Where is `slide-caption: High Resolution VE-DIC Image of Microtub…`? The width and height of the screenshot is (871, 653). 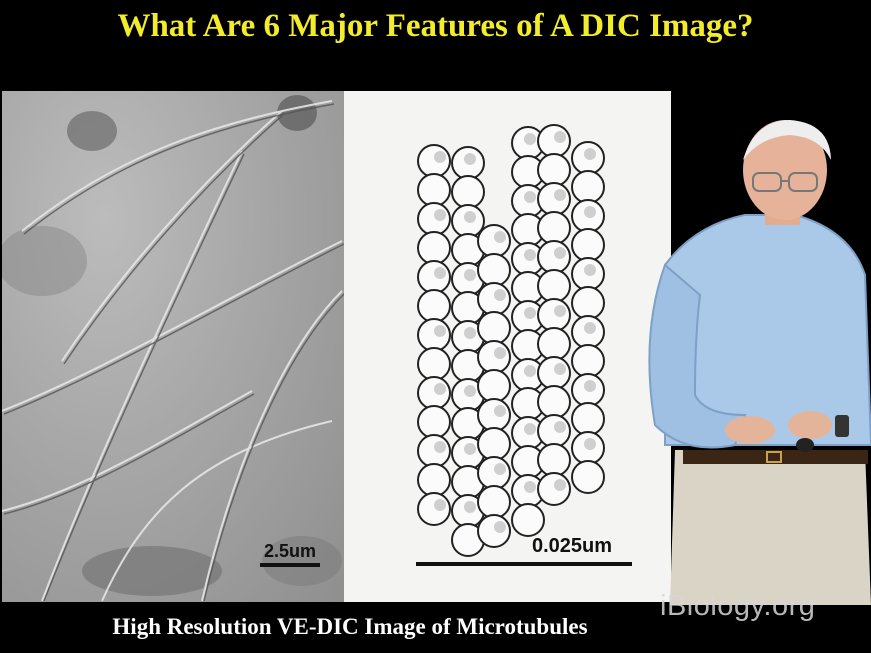 slide-caption: High Resolution VE-DIC Image of Microtub… is located at coordinates (350, 626).